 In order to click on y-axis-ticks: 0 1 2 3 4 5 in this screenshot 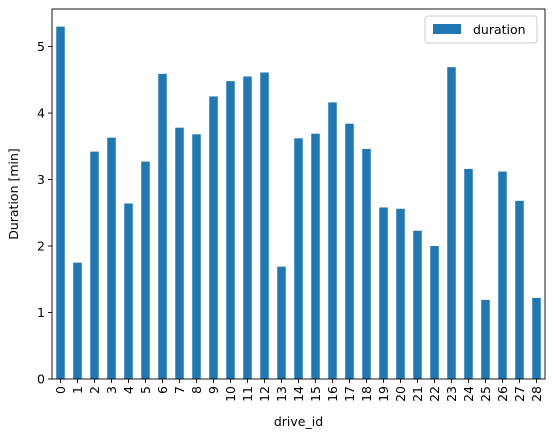, I will do `click(44, 213)`.